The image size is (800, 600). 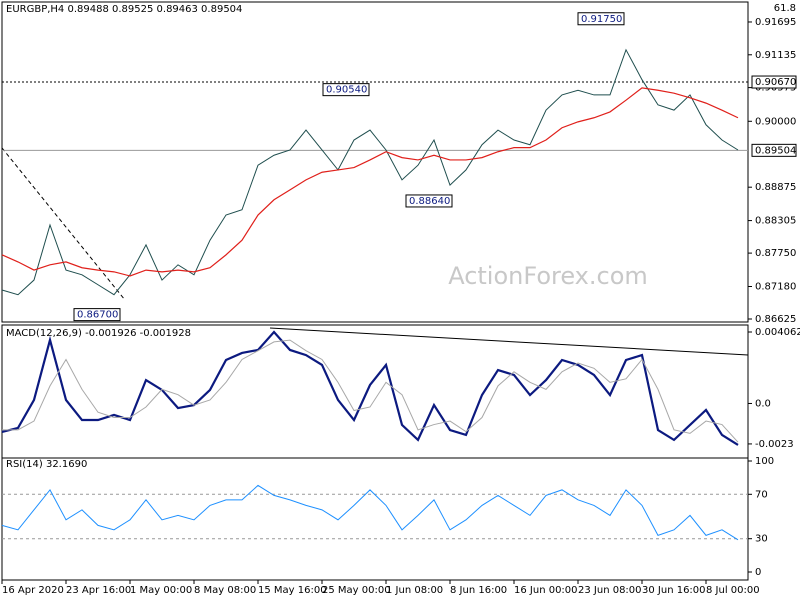 I want to click on y-tick-label: 0, so click(x=758, y=572).